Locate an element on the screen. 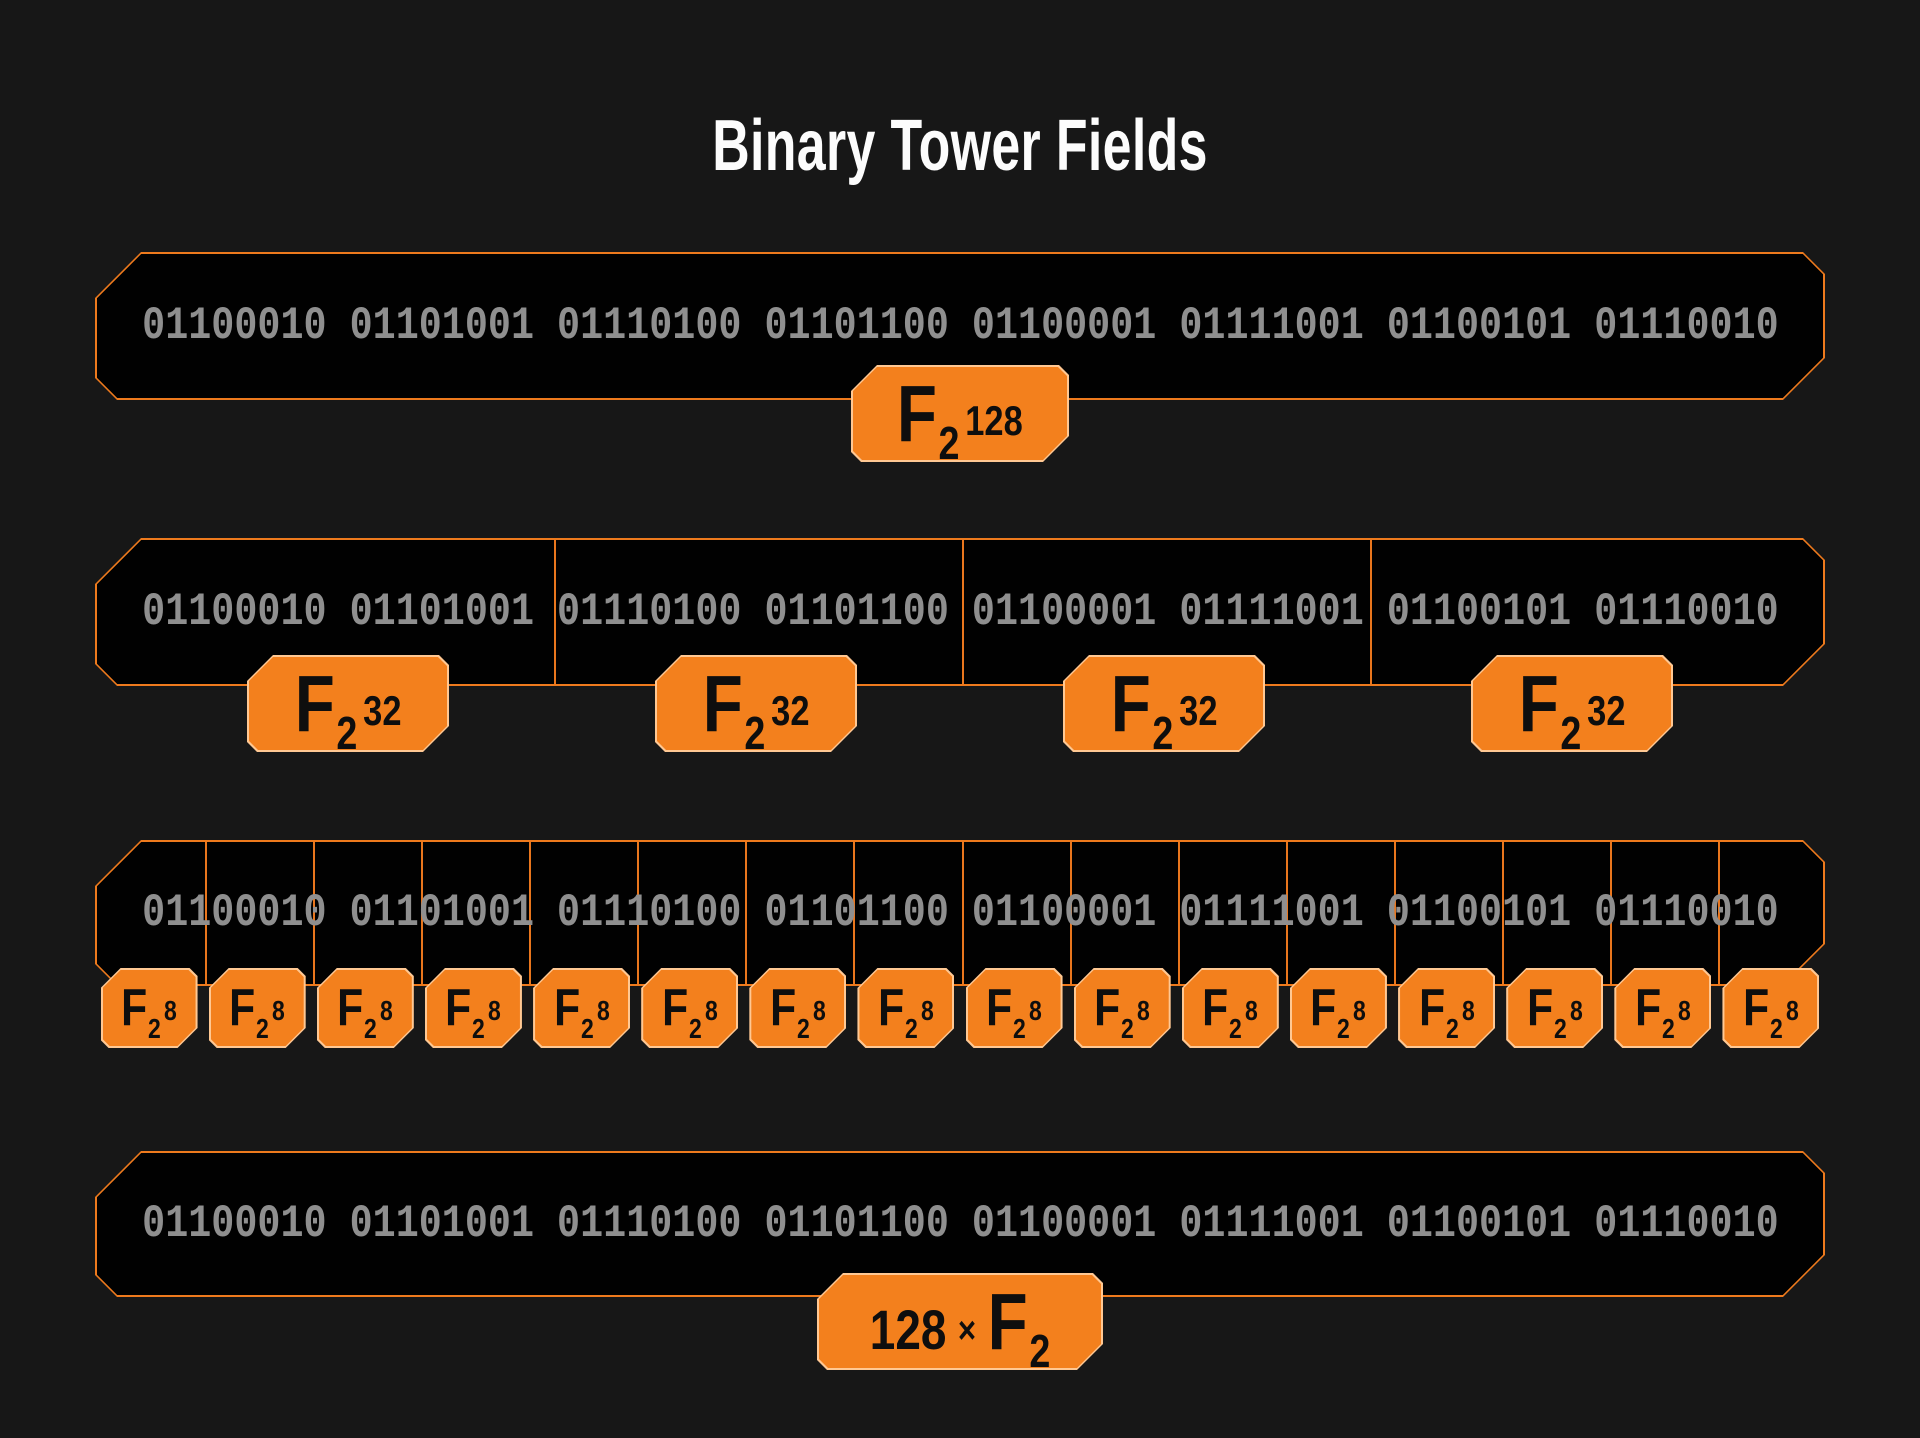 Image resolution: width=1920 pixels, height=1438 pixels. badge-f2-128: F 2 128 is located at coordinates (960, 413).